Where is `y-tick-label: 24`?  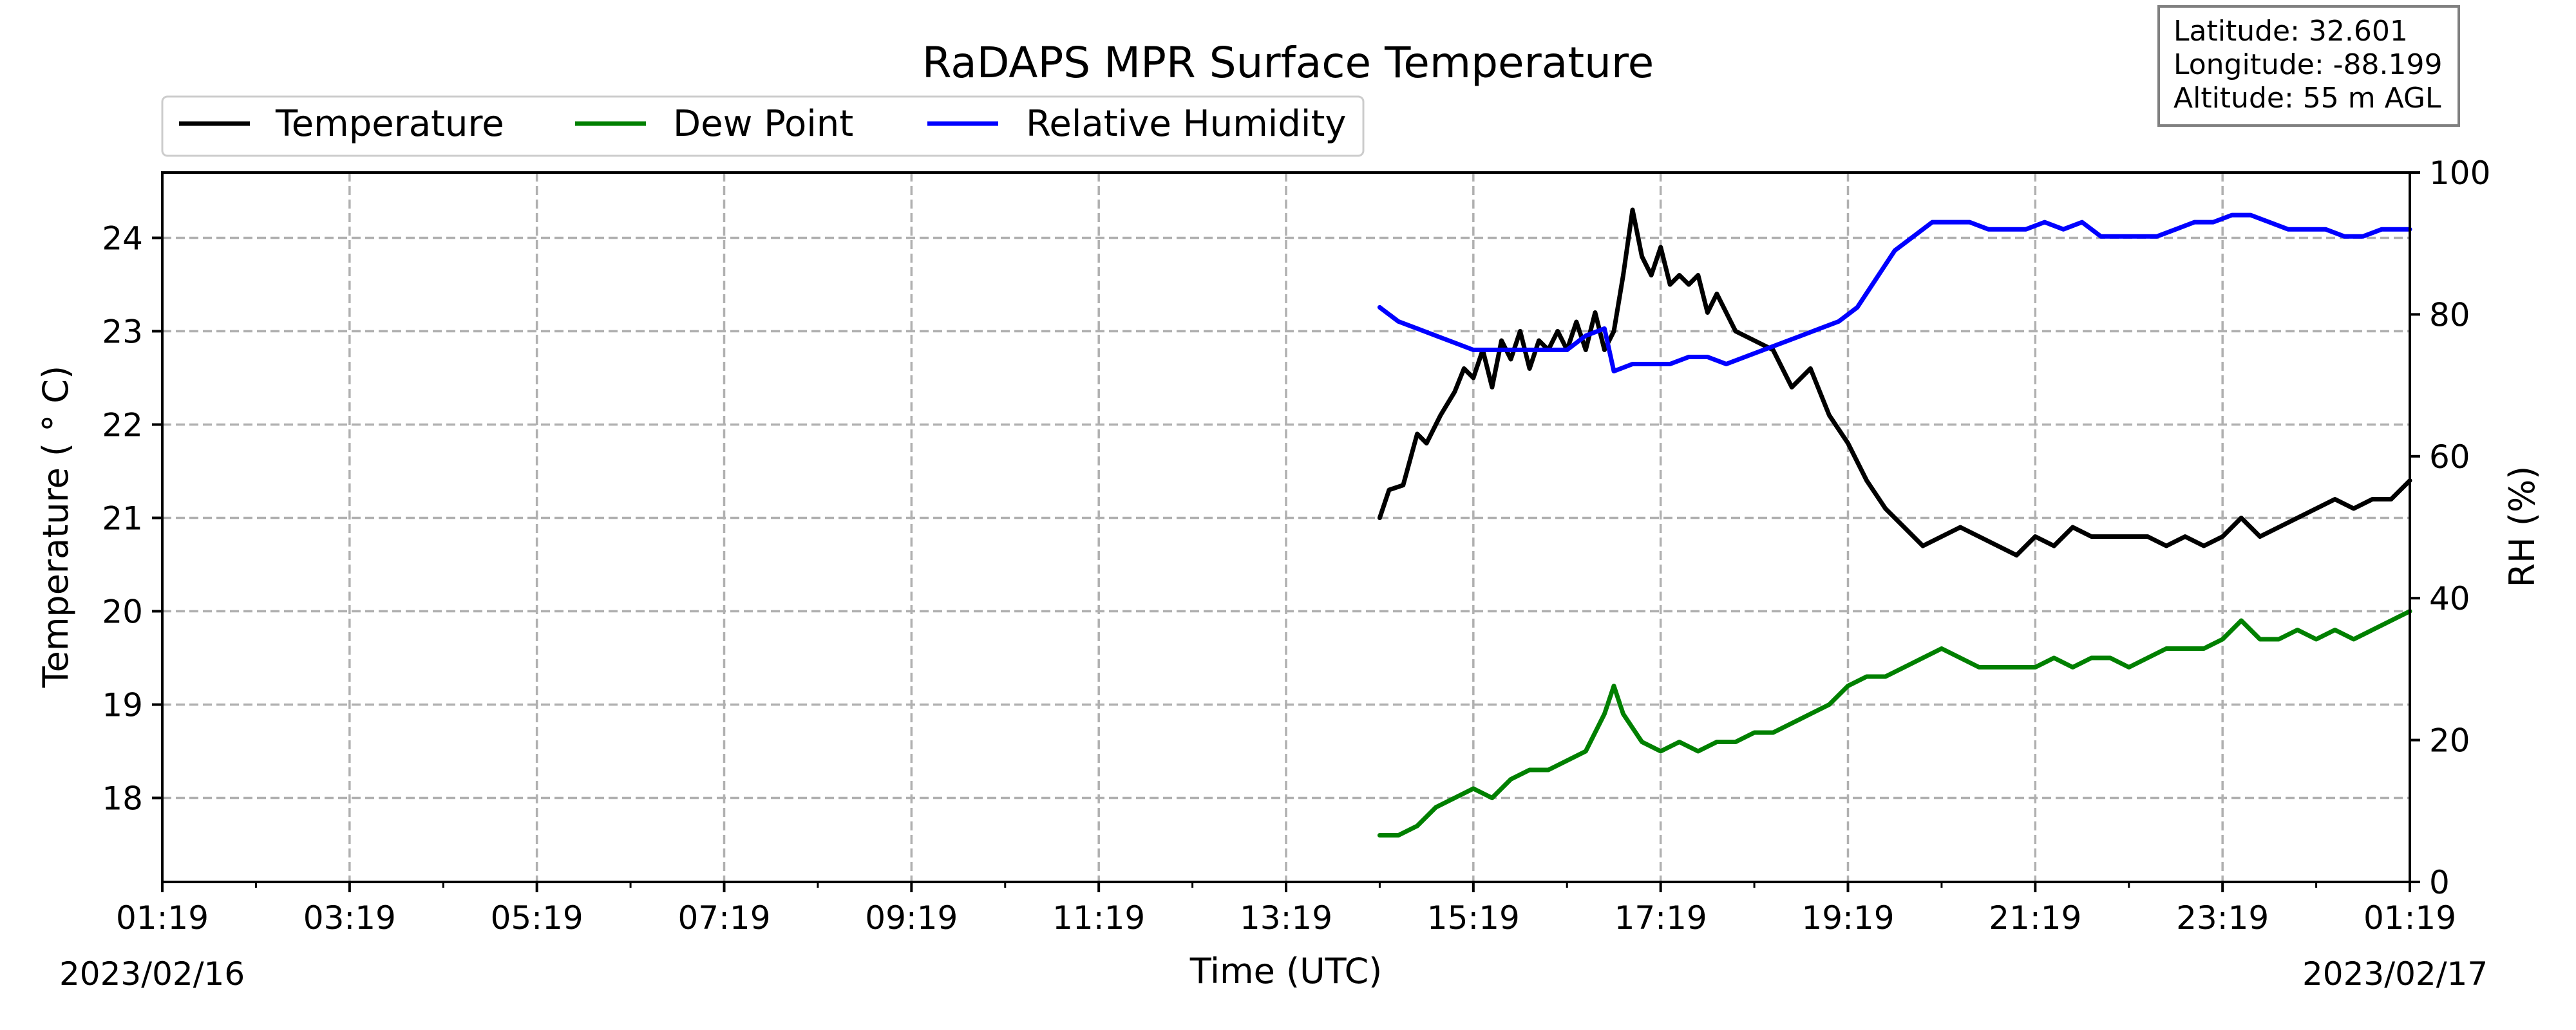 y-tick-label: 24 is located at coordinates (123, 239).